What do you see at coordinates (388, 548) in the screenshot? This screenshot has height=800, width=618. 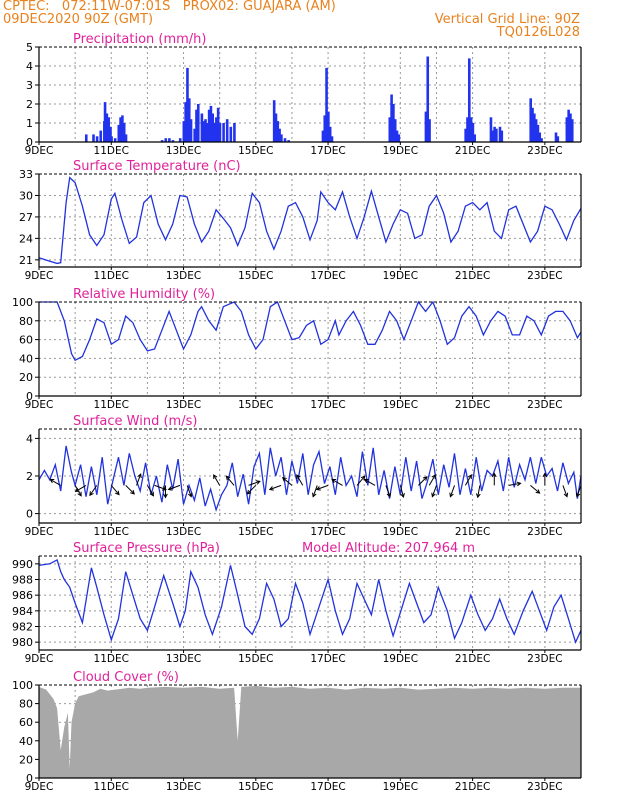 I see `panel-annotation: Model Altitude: 207.964 m` at bounding box center [388, 548].